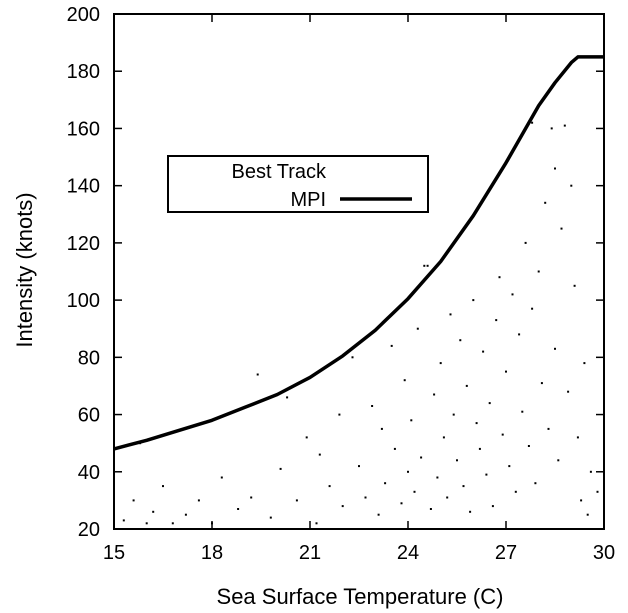 The image size is (628, 613). Describe the element at coordinates (89, 416) in the screenshot. I see `y-tick-label: 60` at that location.